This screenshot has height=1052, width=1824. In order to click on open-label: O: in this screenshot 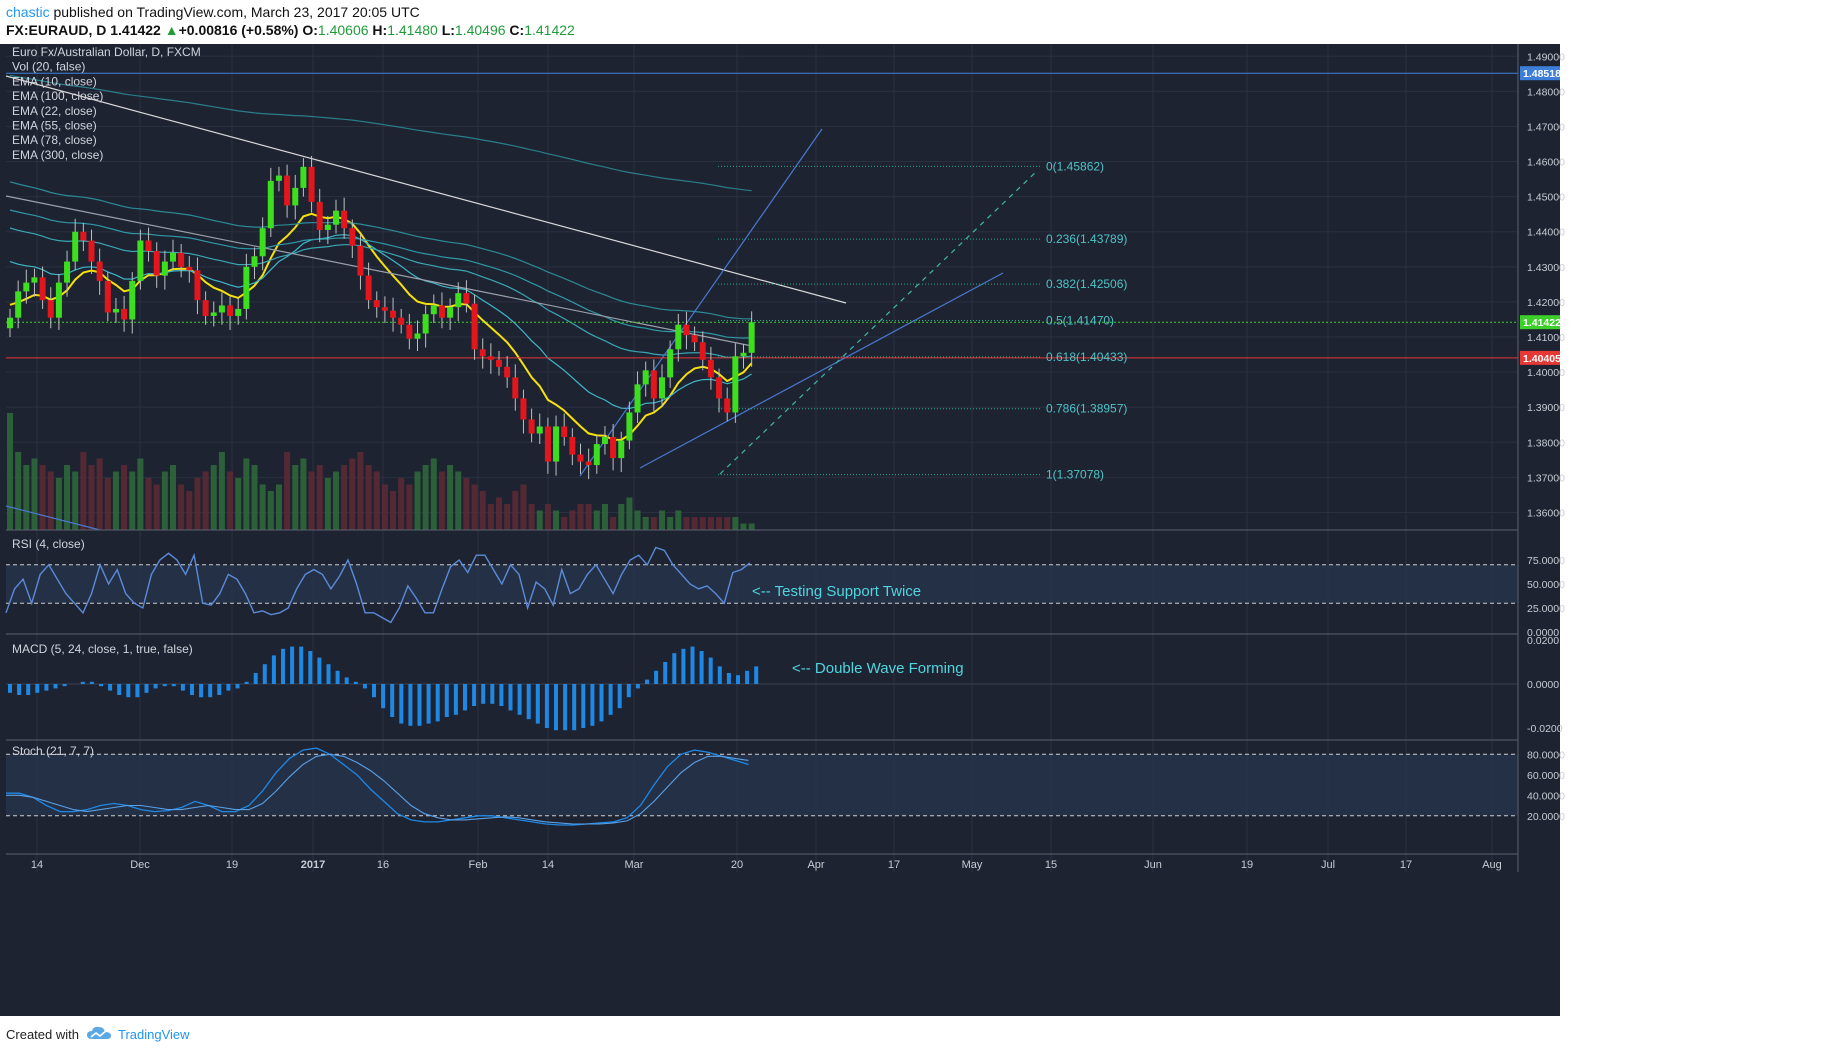, I will do `click(310, 30)`.